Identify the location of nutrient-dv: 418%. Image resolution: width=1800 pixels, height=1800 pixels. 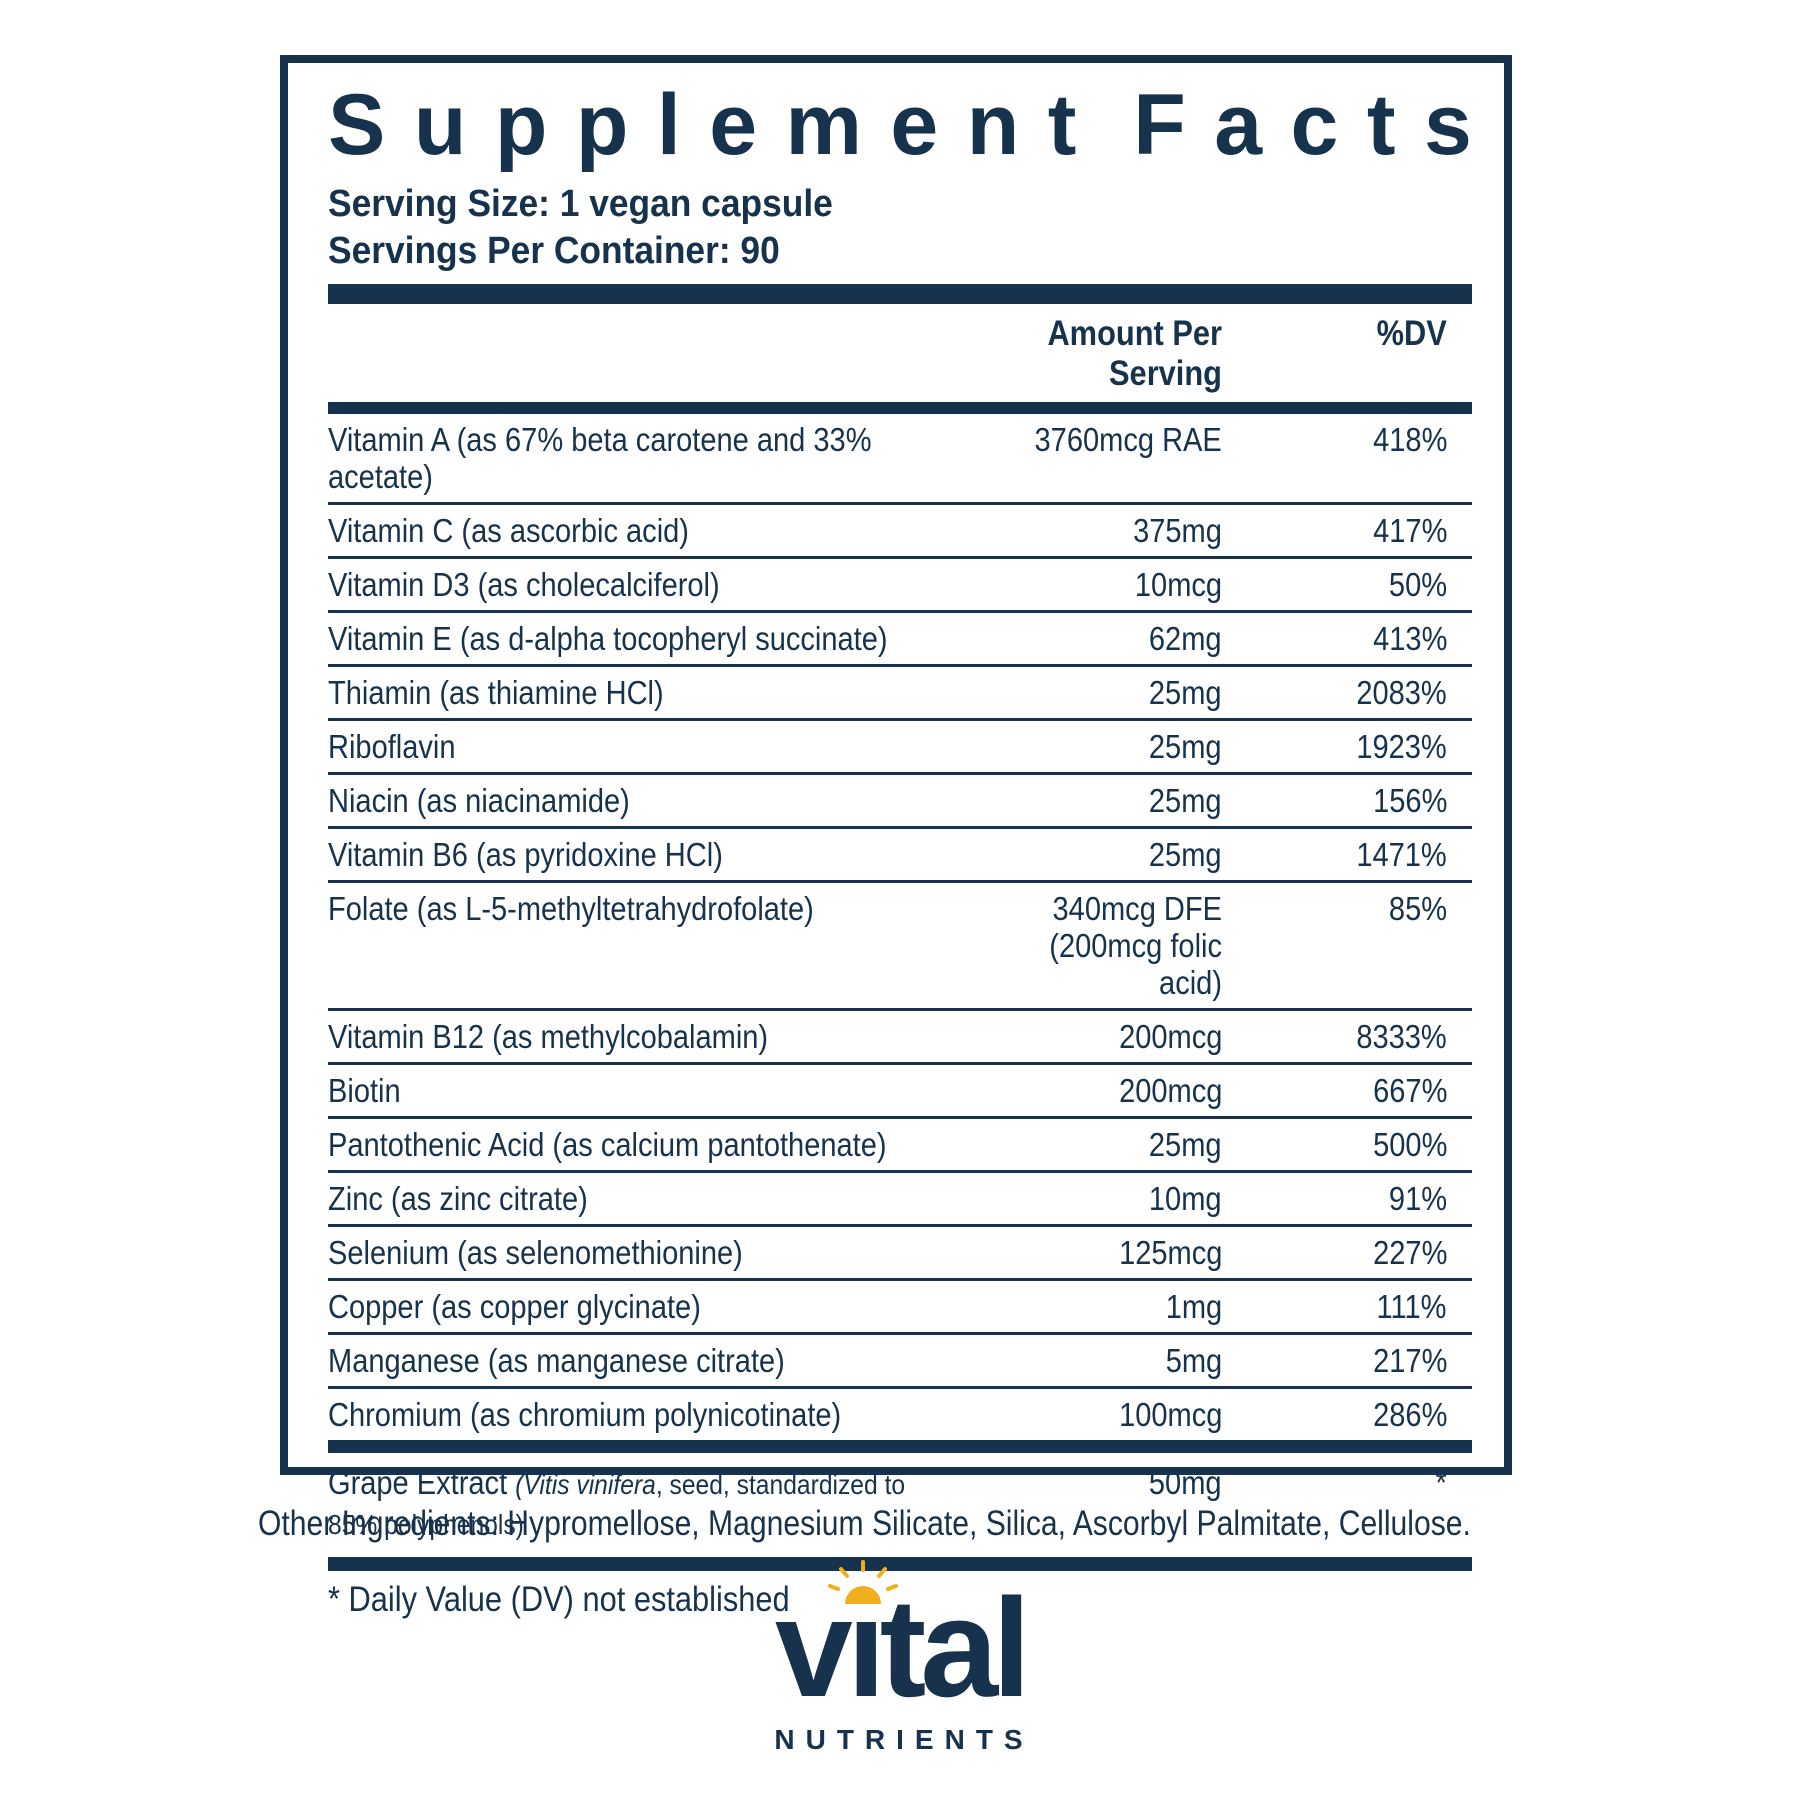
(1409, 439).